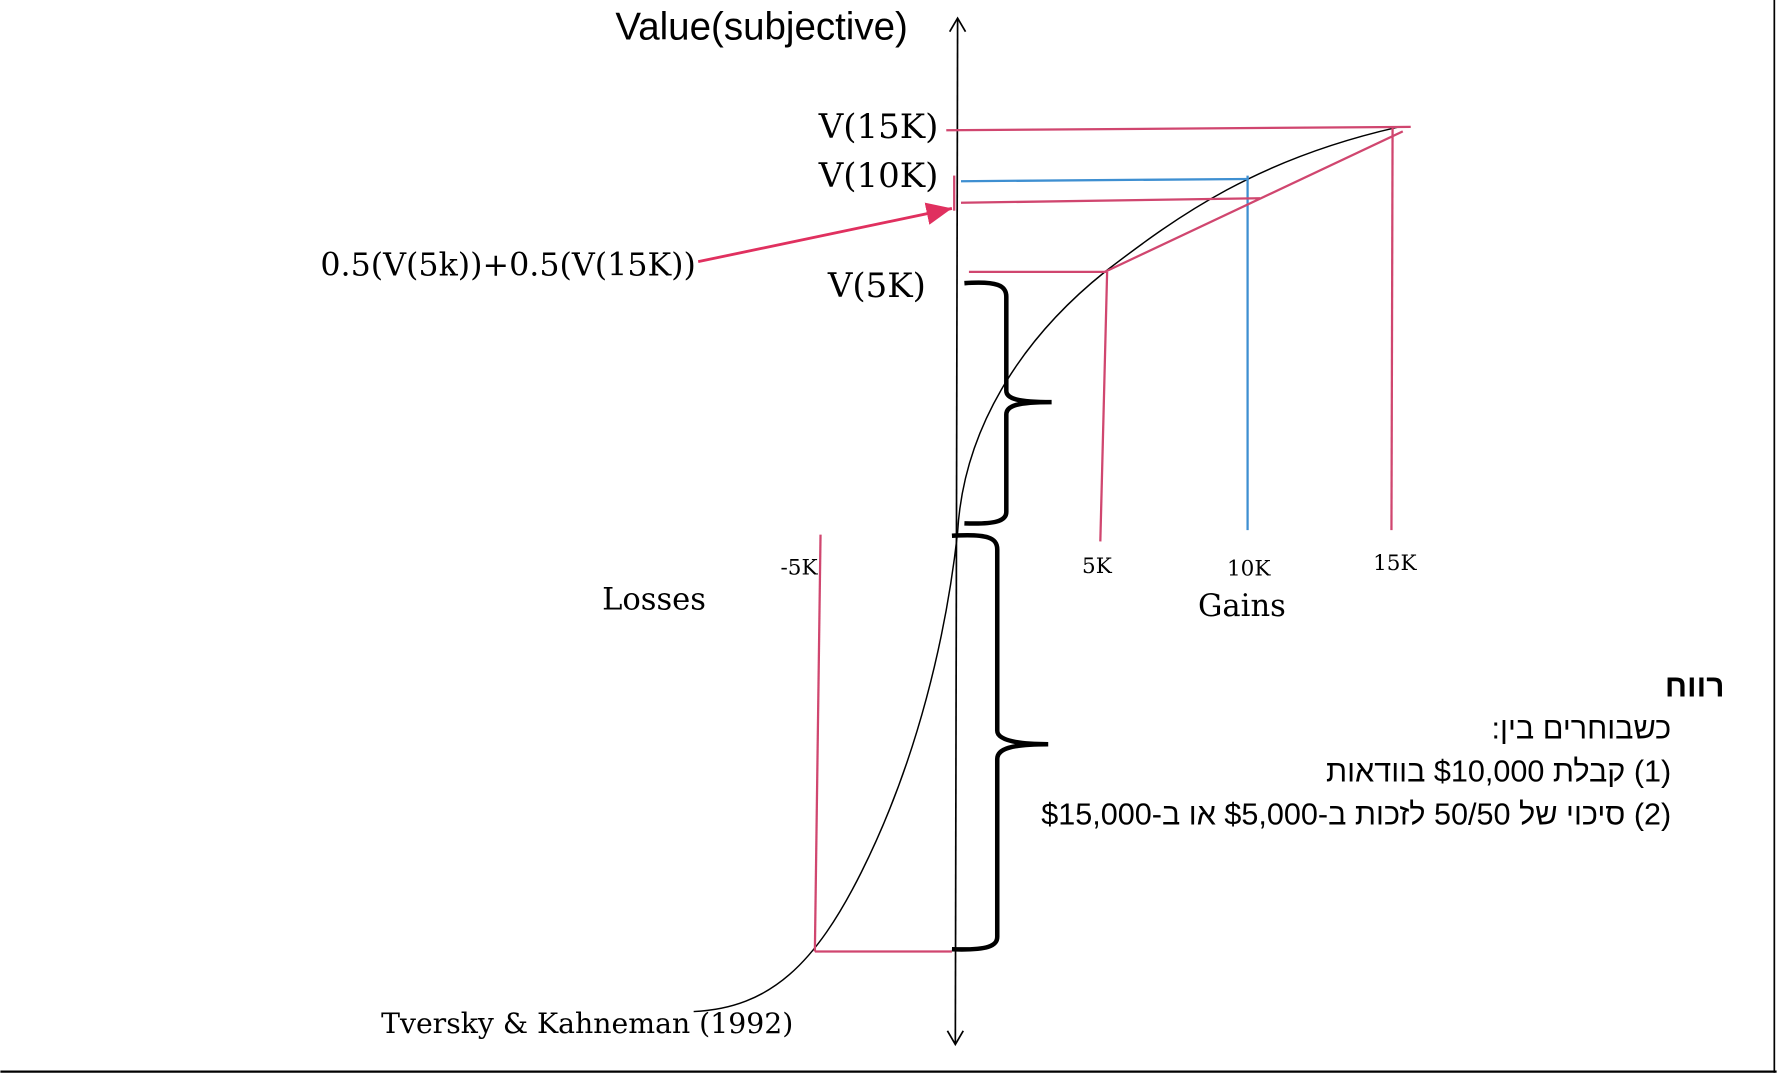  Describe the element at coordinates (817, 743) in the screenshot. I see `neg5k-line` at that location.